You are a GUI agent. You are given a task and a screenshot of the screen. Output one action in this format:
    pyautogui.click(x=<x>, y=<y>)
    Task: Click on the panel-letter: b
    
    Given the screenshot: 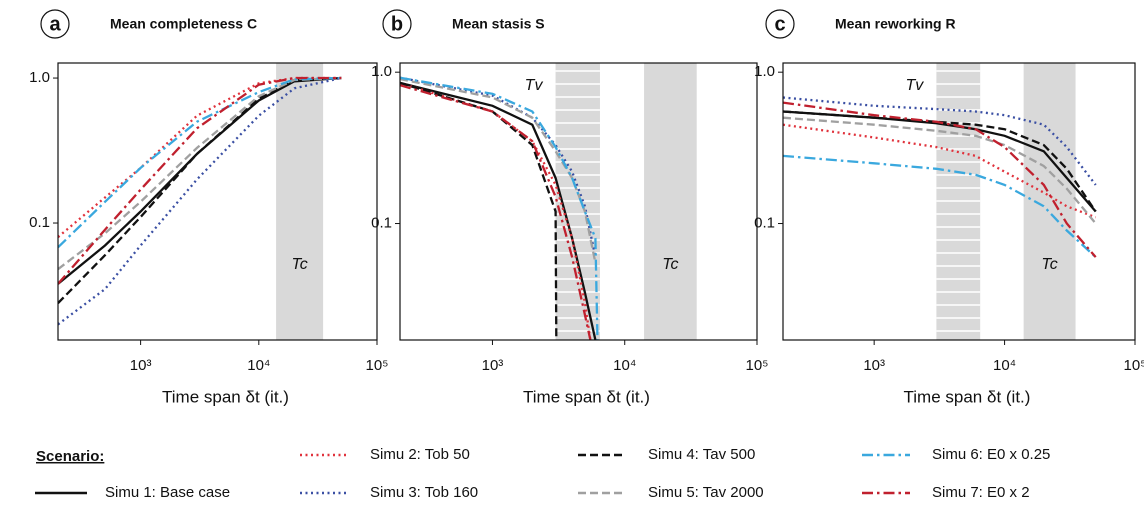 What is the action you would take?
    pyautogui.click(x=397, y=24)
    